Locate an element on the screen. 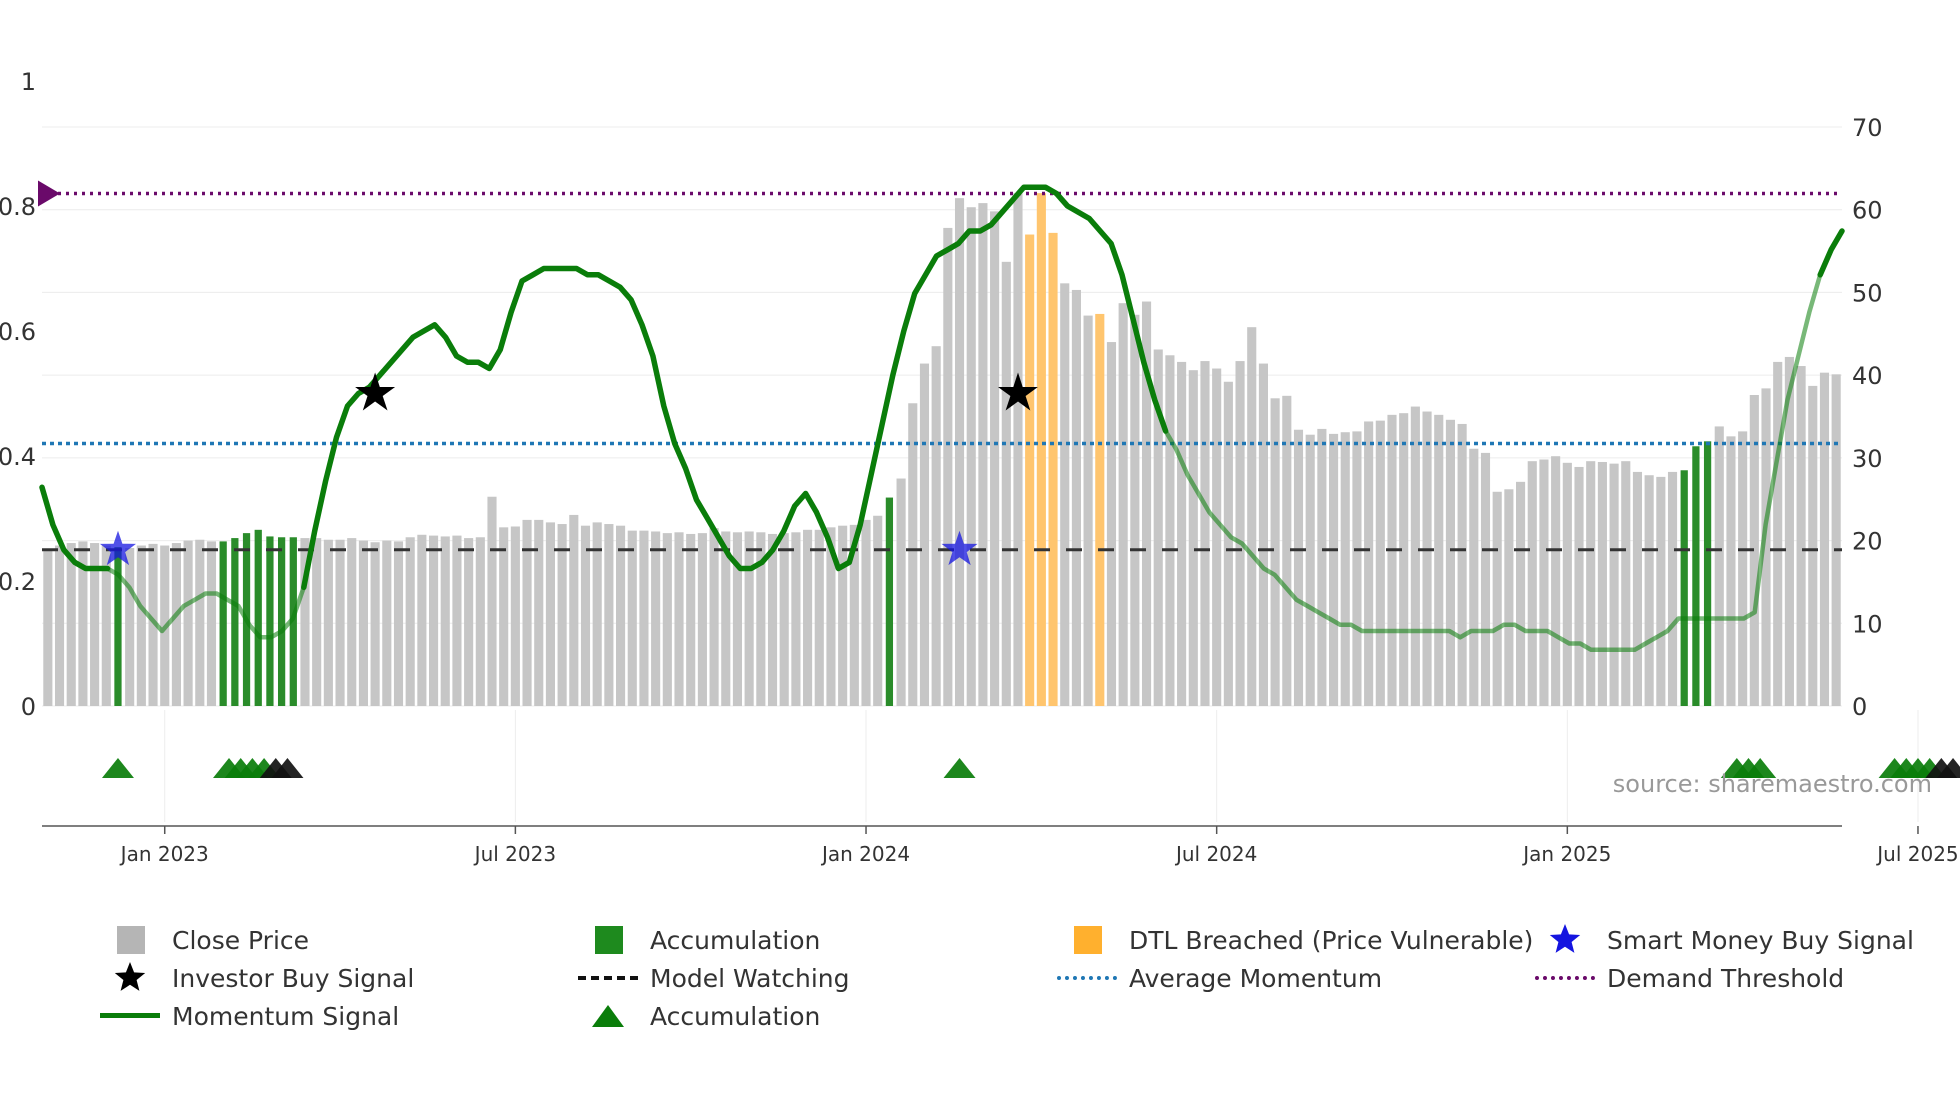 Image resolution: width=1960 pixels, height=1102 pixels. x-axis-tick-label: Jul 2024 is located at coordinates (1215, 854).